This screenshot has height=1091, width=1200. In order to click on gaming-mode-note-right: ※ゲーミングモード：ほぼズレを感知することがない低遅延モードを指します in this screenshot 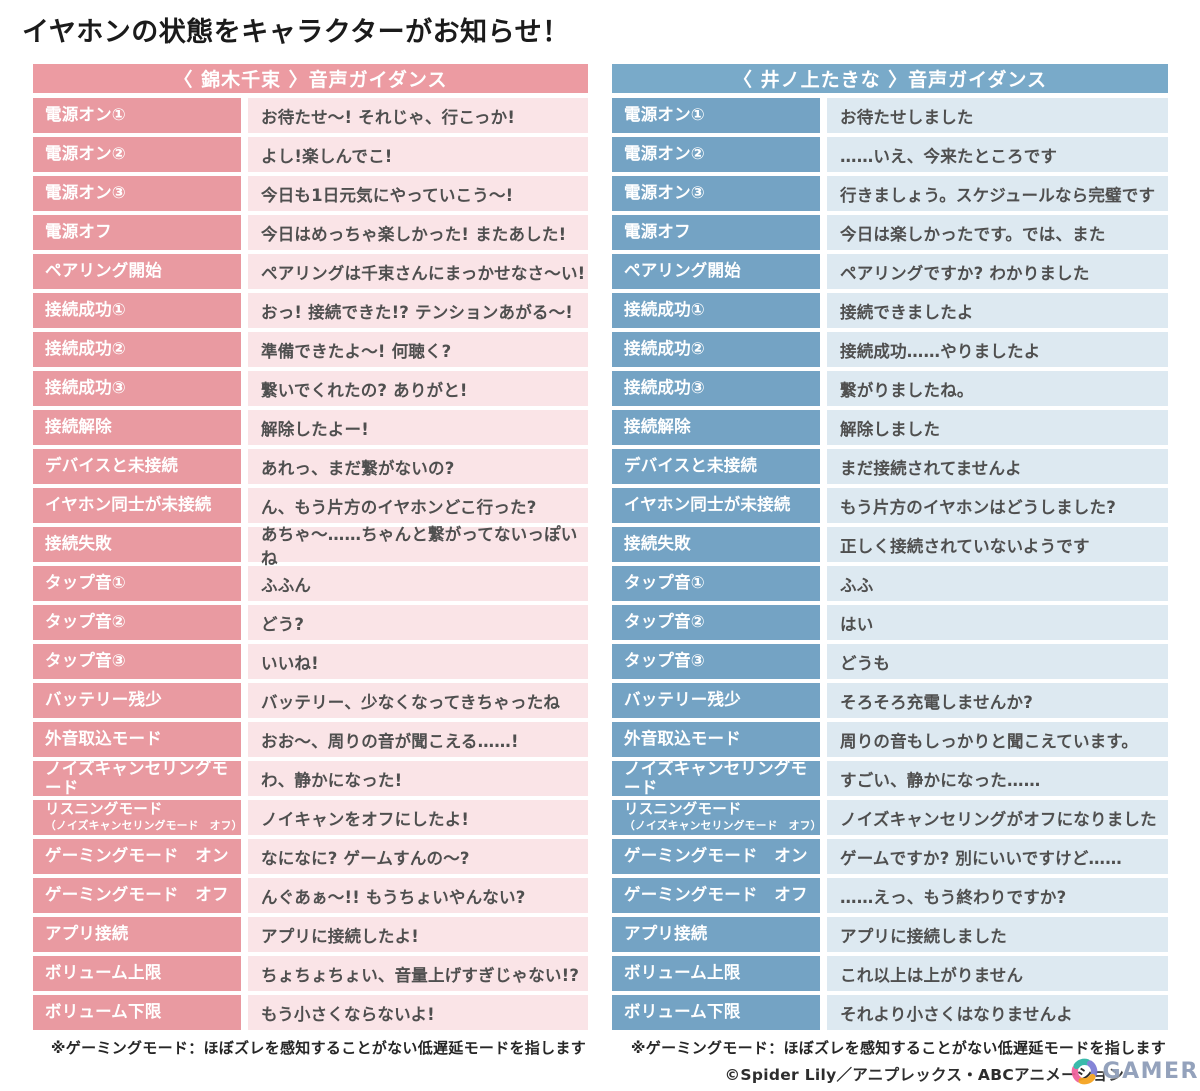, I will do `click(898, 1048)`.